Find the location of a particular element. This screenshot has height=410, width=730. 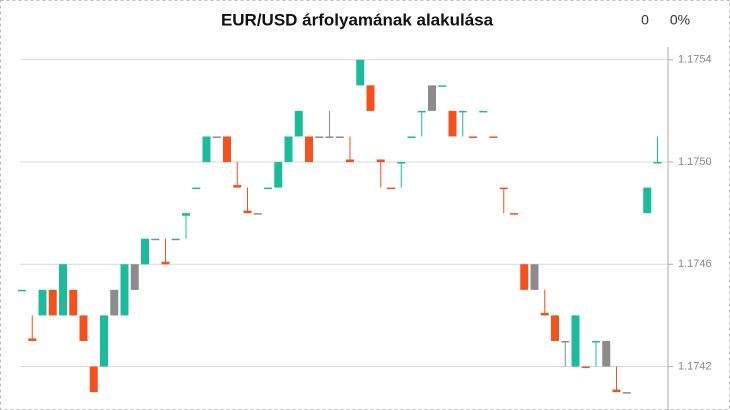

change: 0 is located at coordinates (645, 20).